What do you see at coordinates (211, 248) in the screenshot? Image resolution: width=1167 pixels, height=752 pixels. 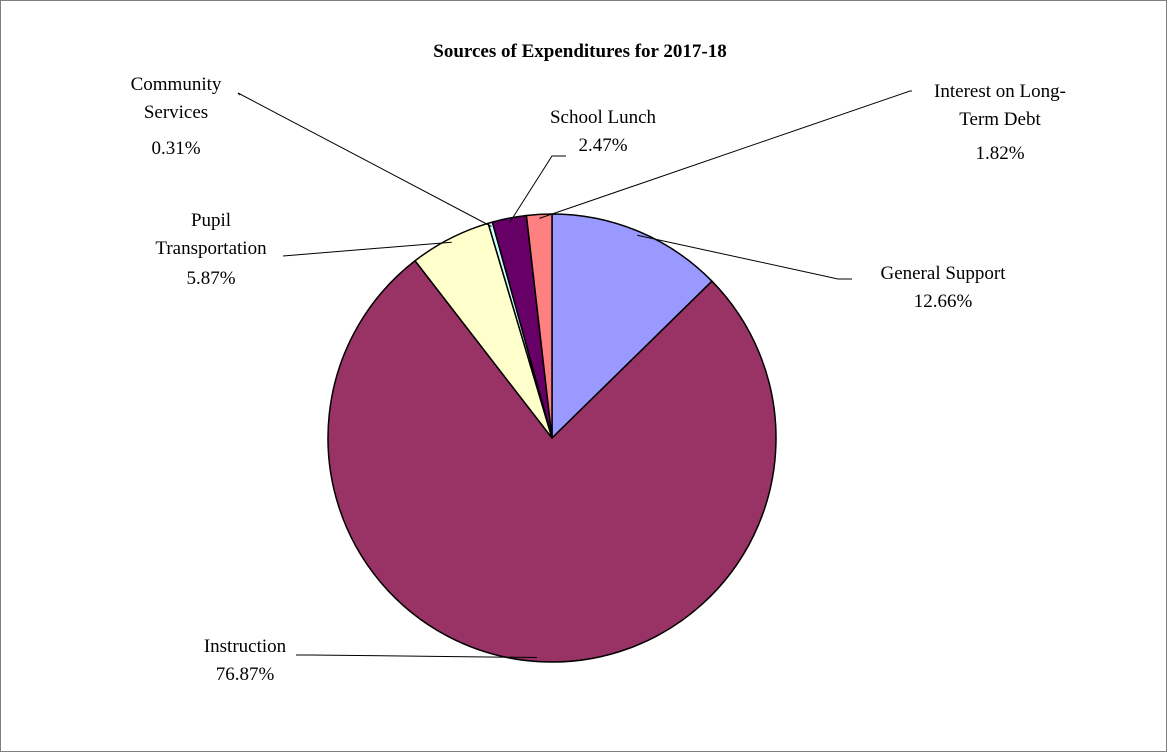 I see `slice-name-label: Transportation` at bounding box center [211, 248].